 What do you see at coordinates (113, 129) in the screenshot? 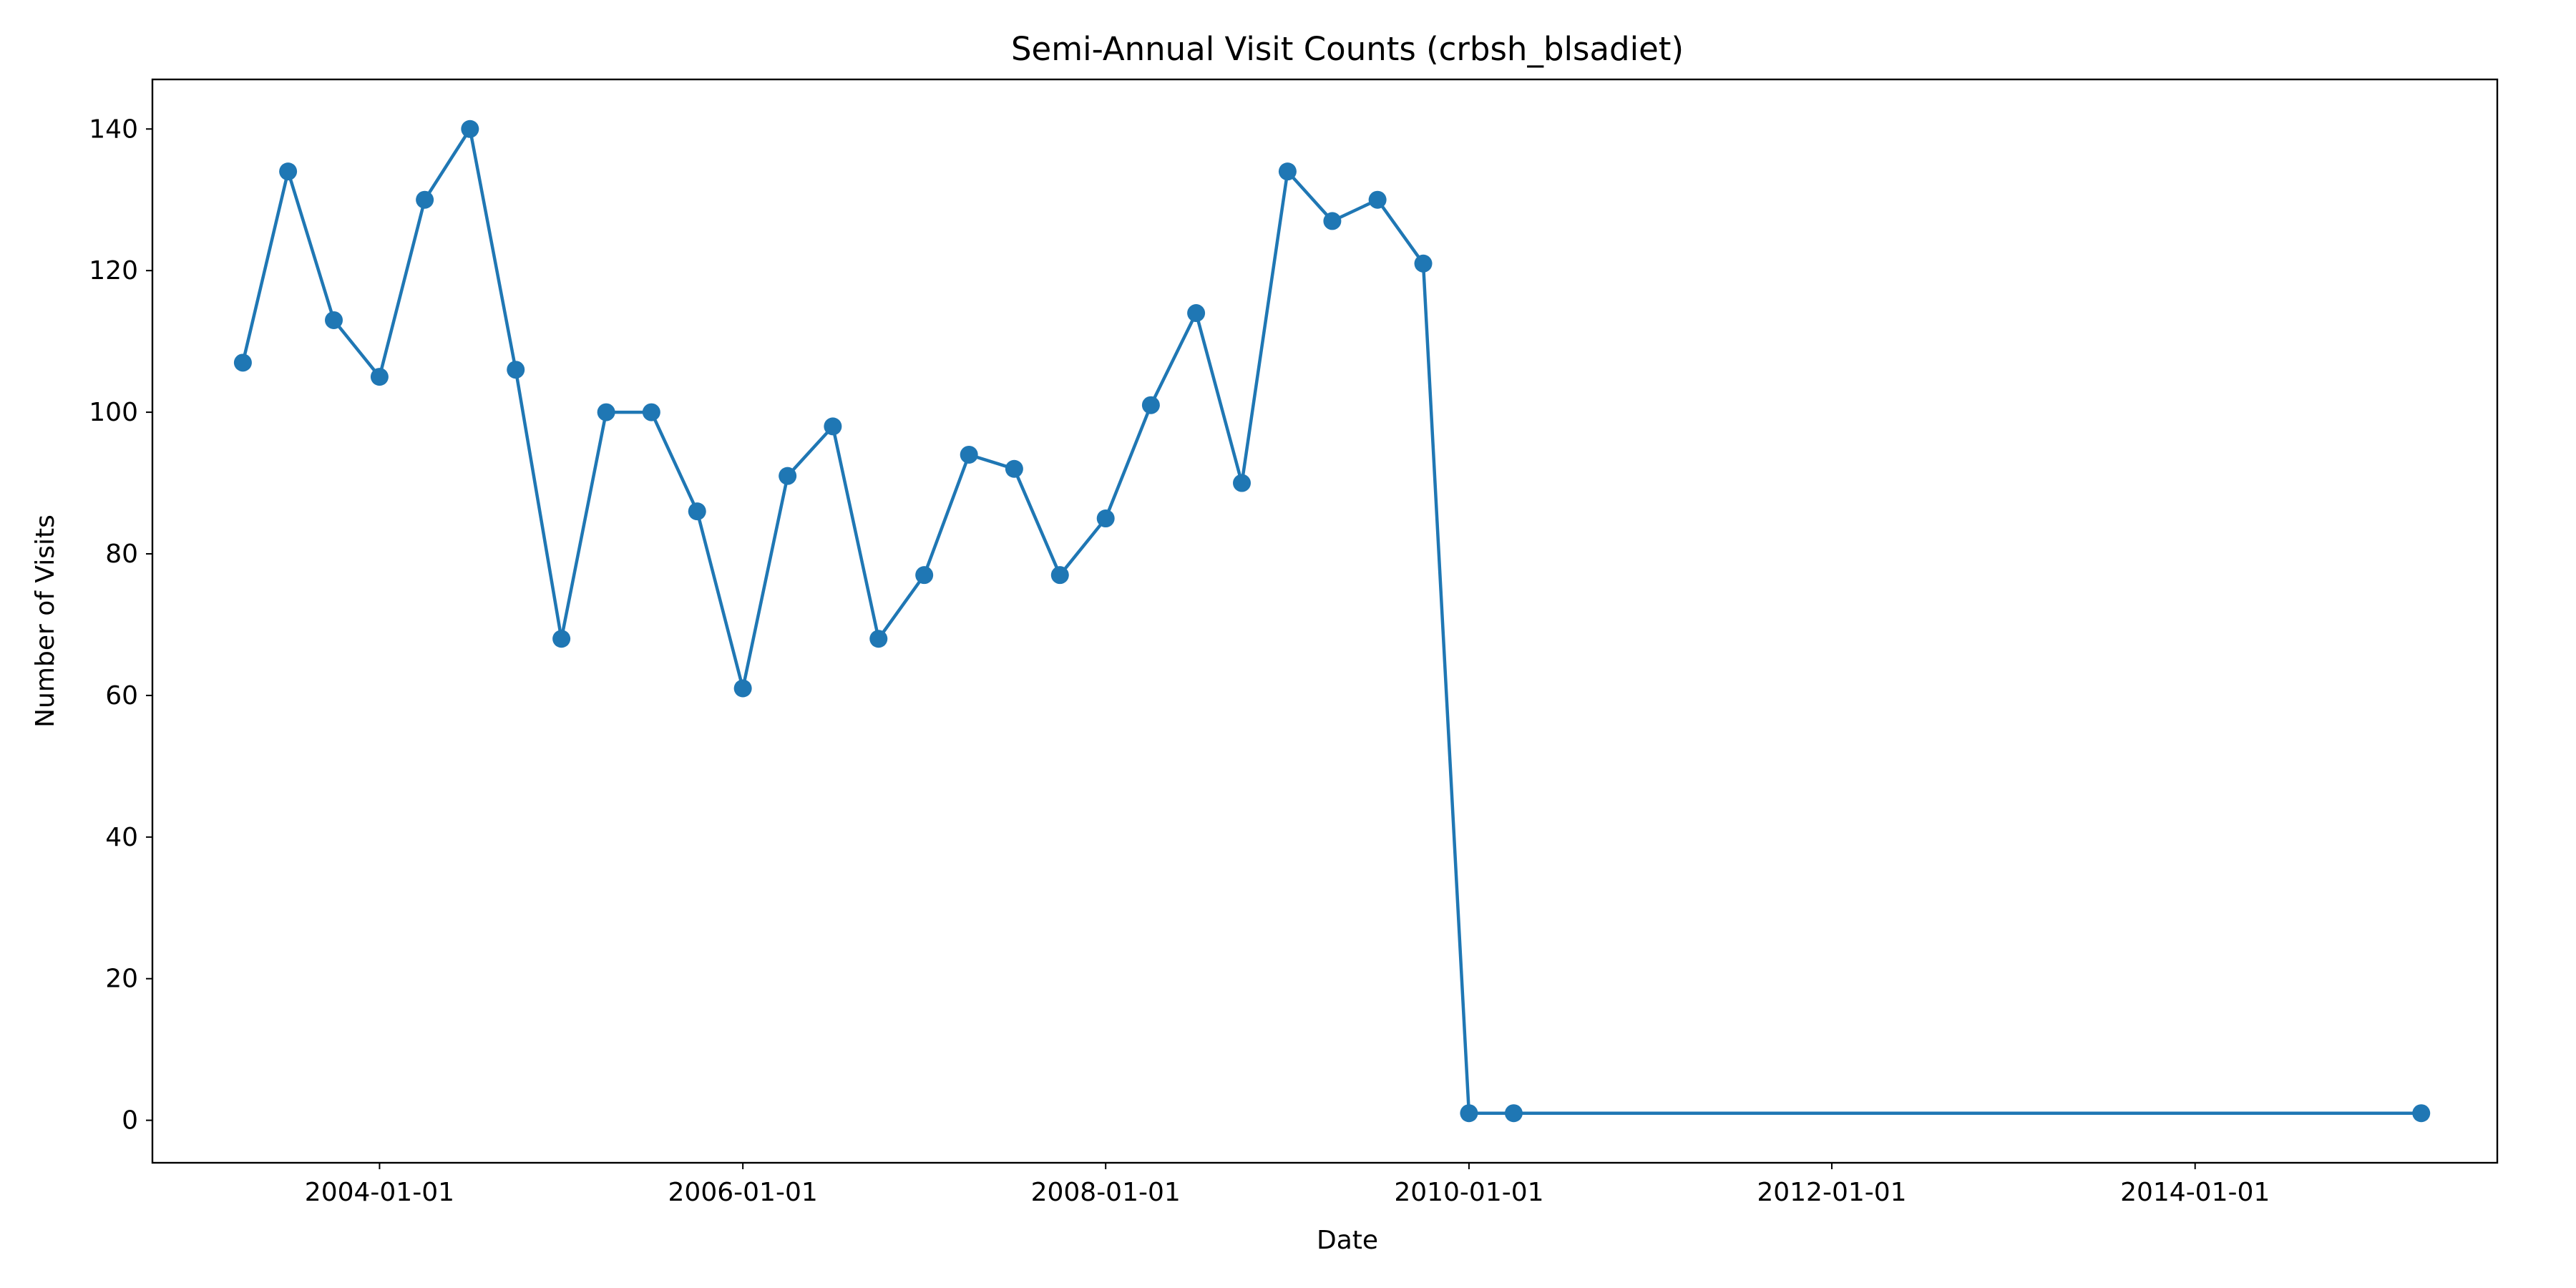
I see `y-tick-label: 140` at bounding box center [113, 129].